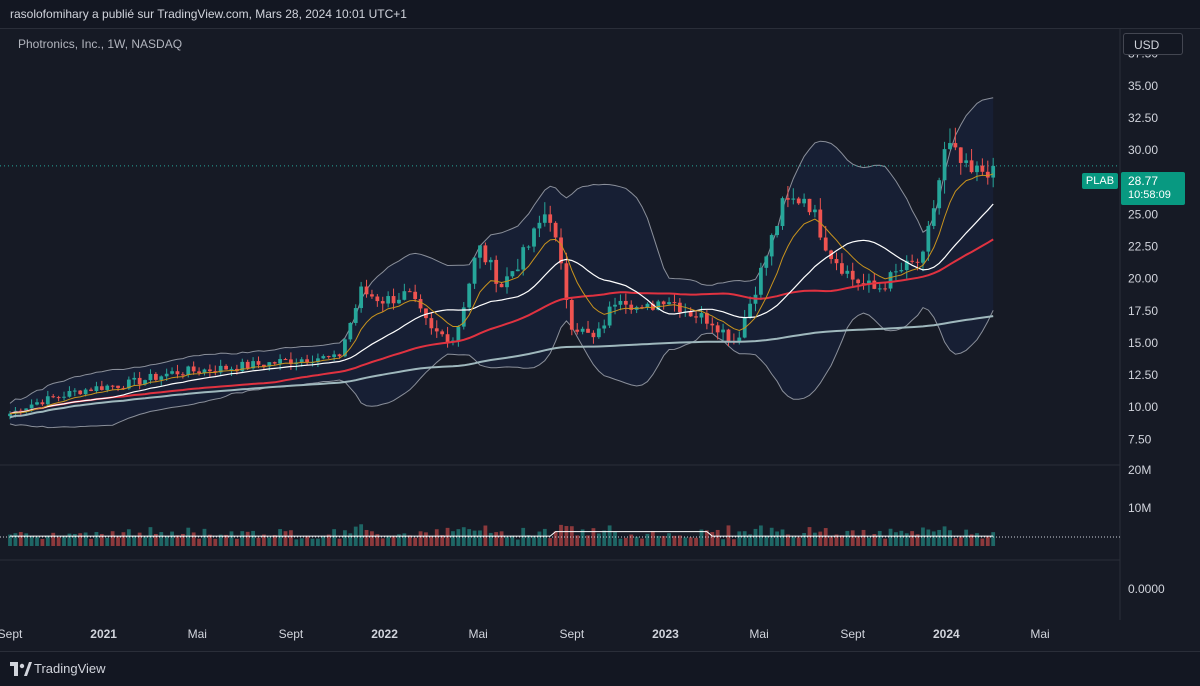 This screenshot has width=1200, height=686. I want to click on time-tick-label: 2021, so click(103, 634).